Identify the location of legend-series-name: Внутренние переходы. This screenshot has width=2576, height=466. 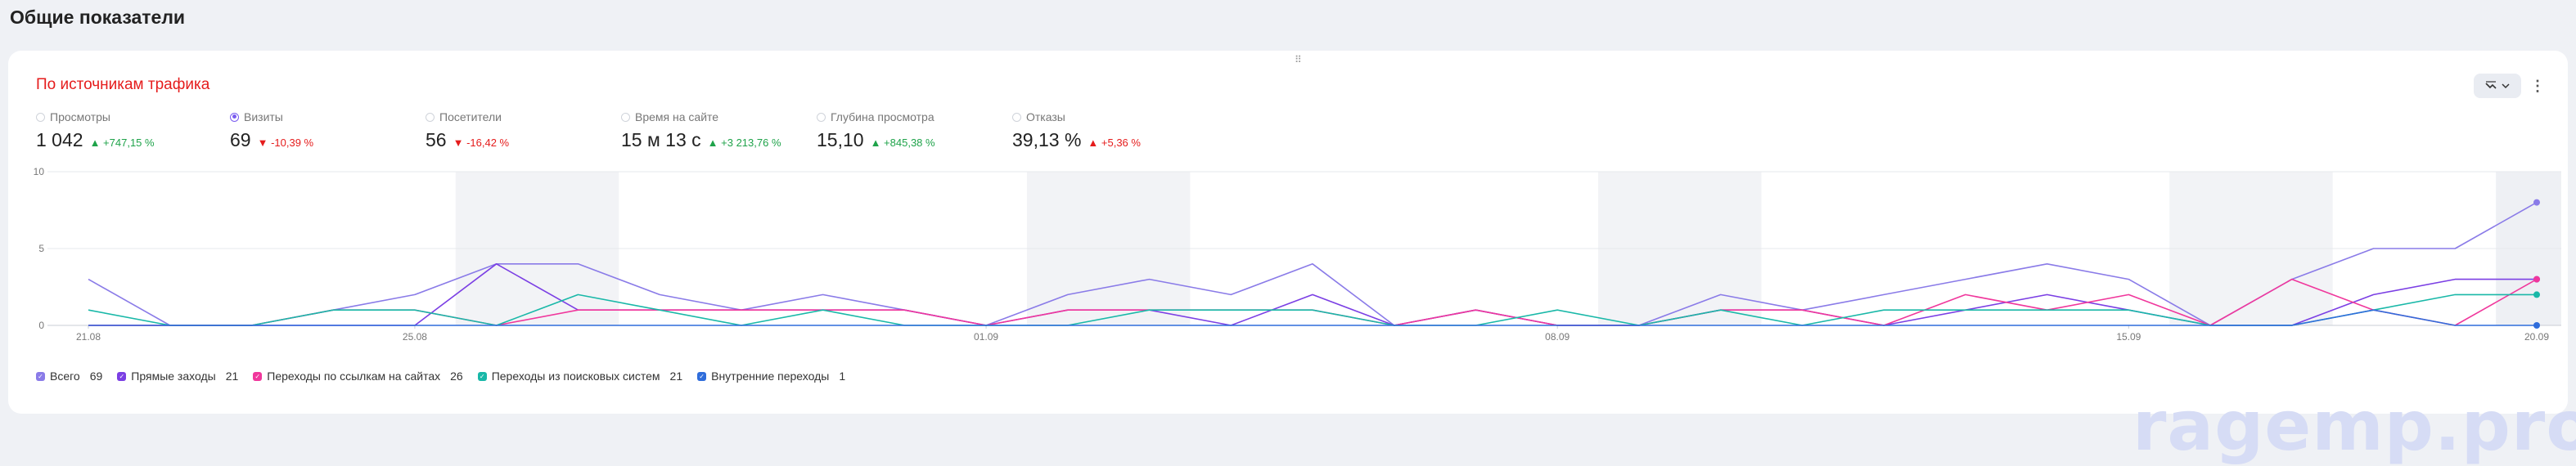
(770, 376).